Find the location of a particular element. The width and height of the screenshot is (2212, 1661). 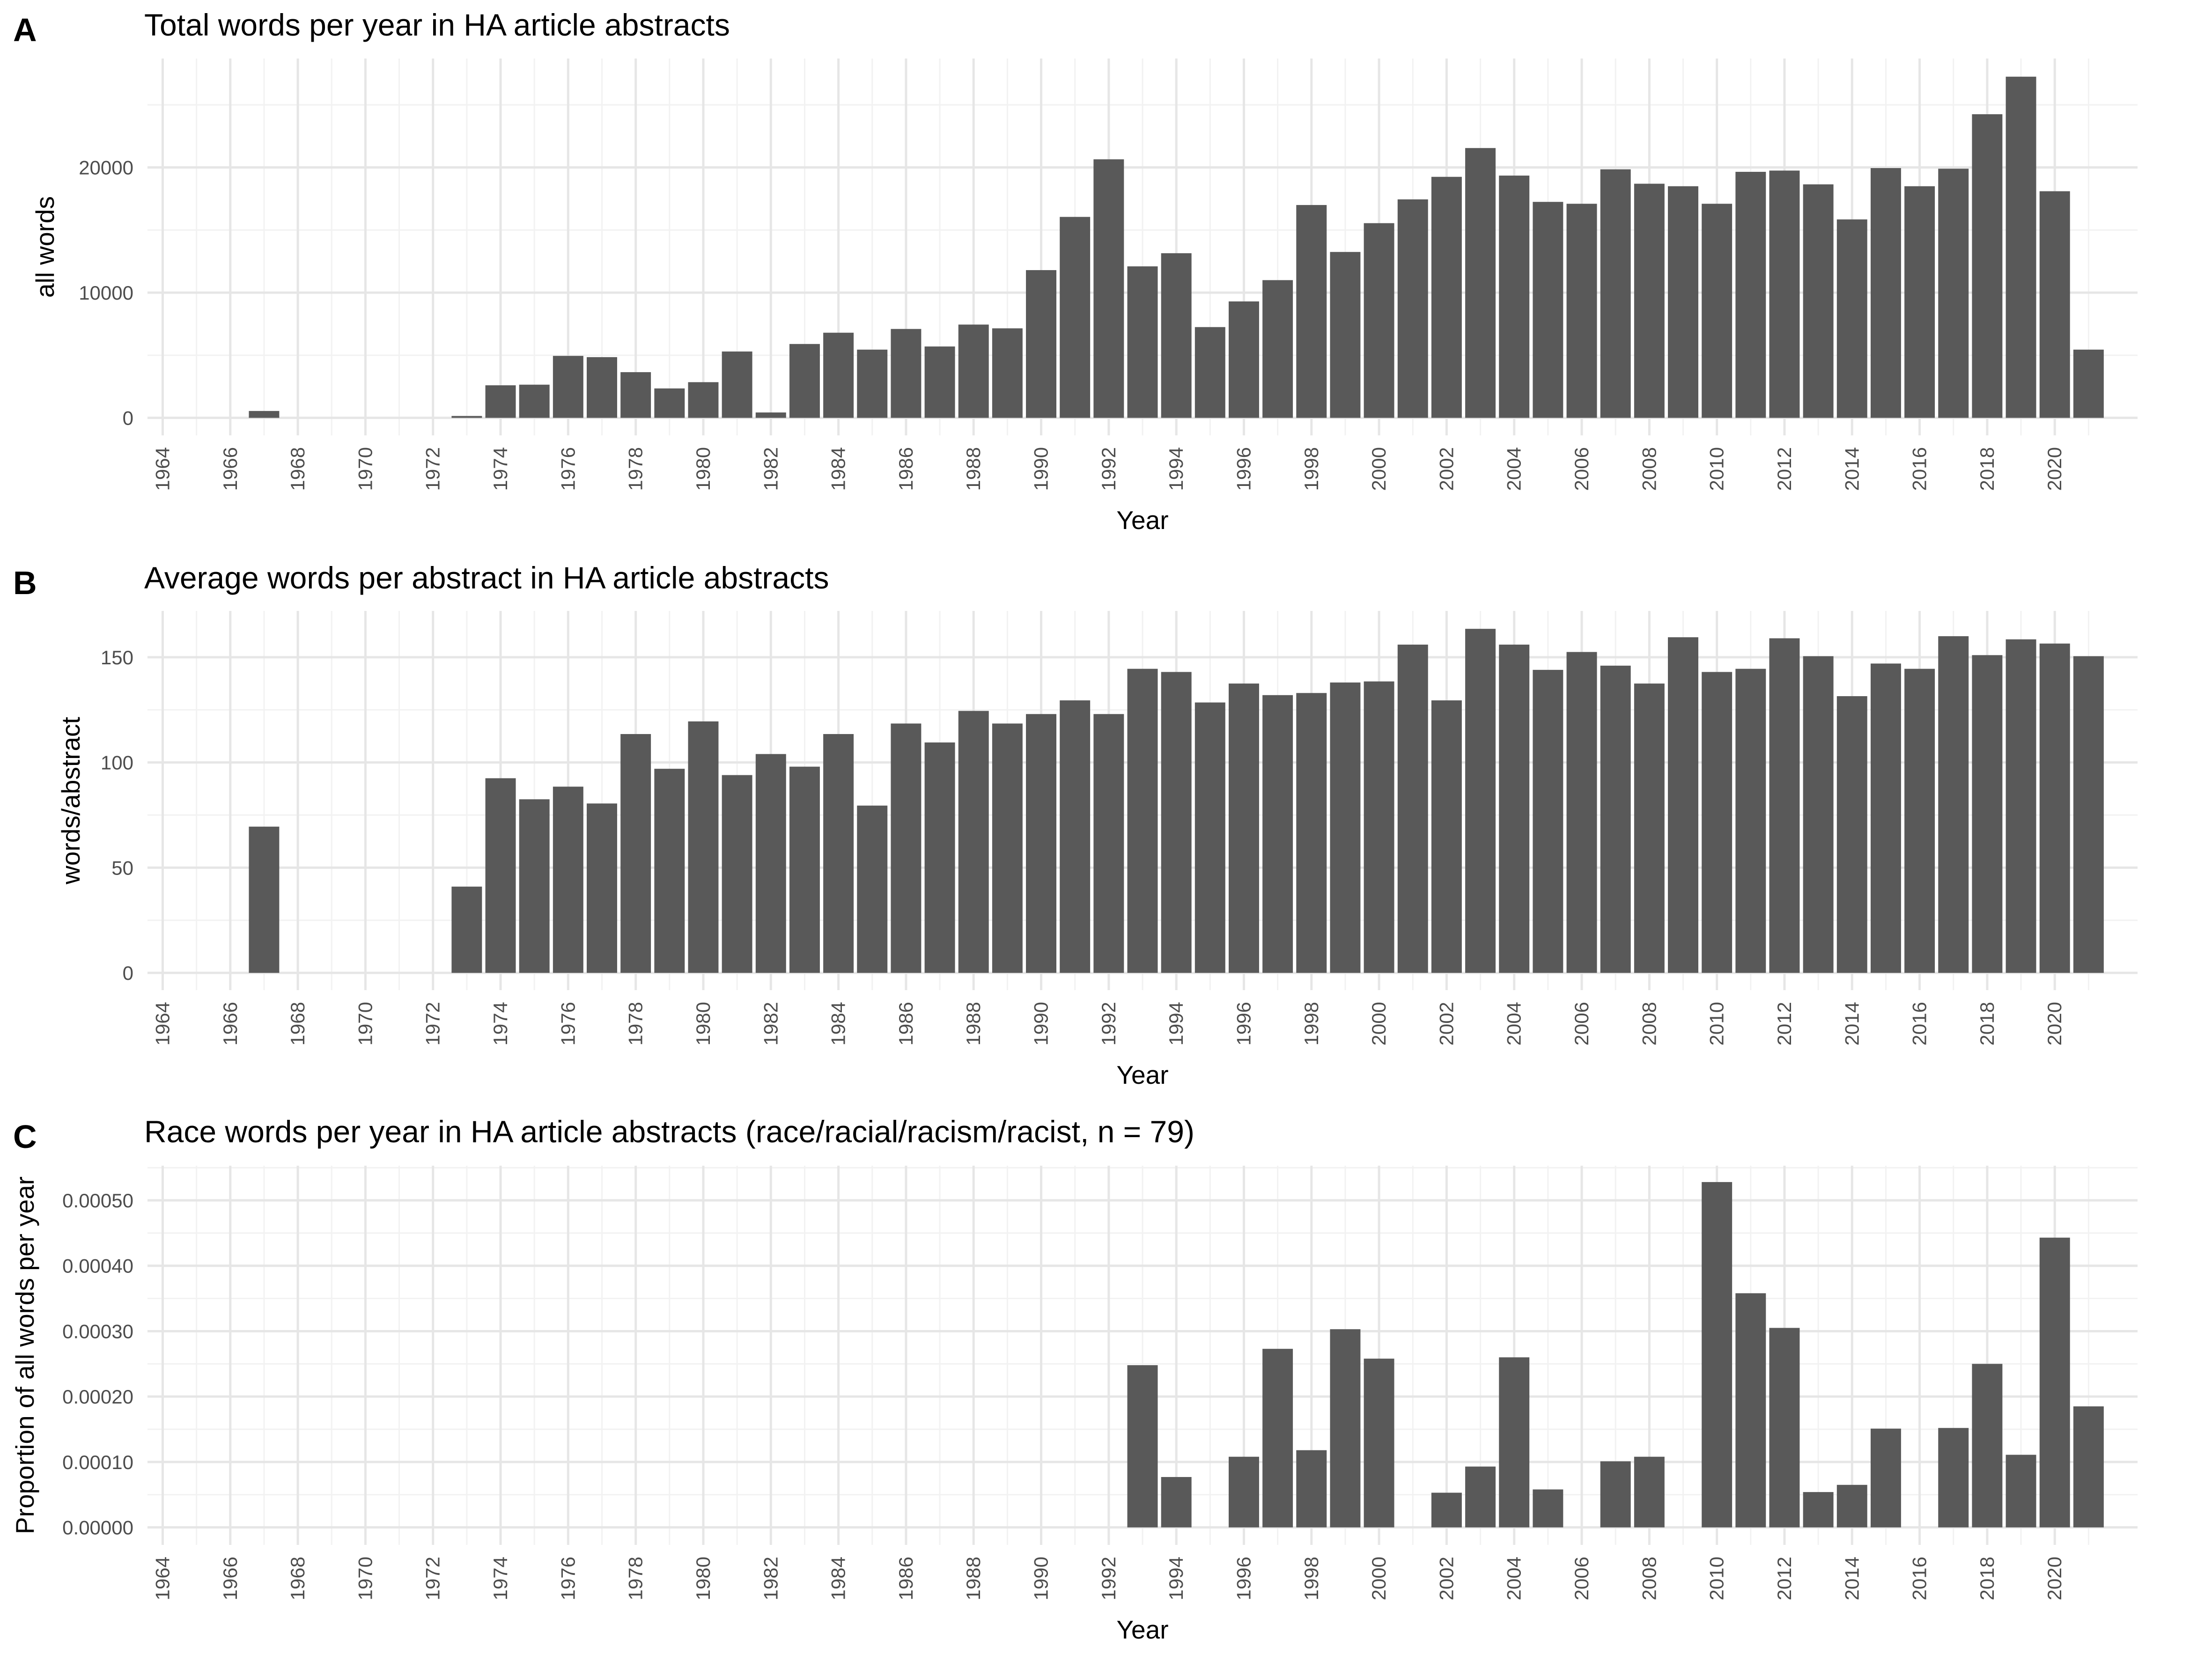

y-tick-label: 0.00030 is located at coordinates (97, 1331).